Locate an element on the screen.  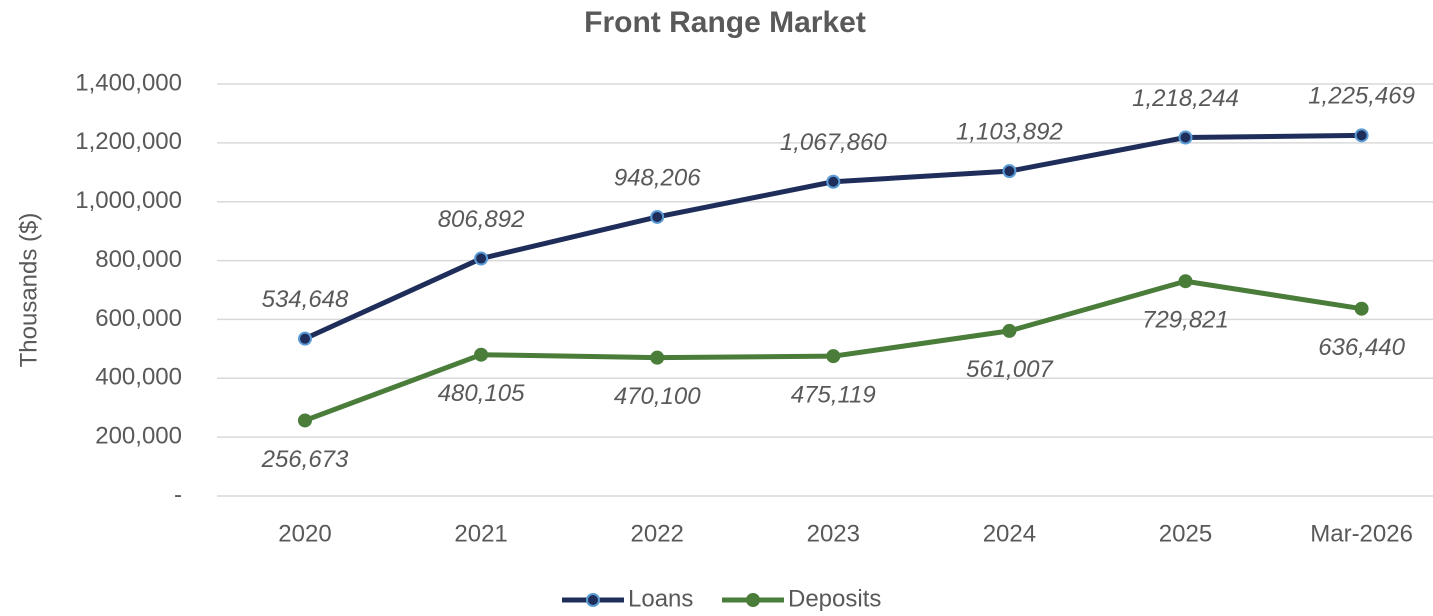
x-tick-label: 2023 is located at coordinates (833, 533).